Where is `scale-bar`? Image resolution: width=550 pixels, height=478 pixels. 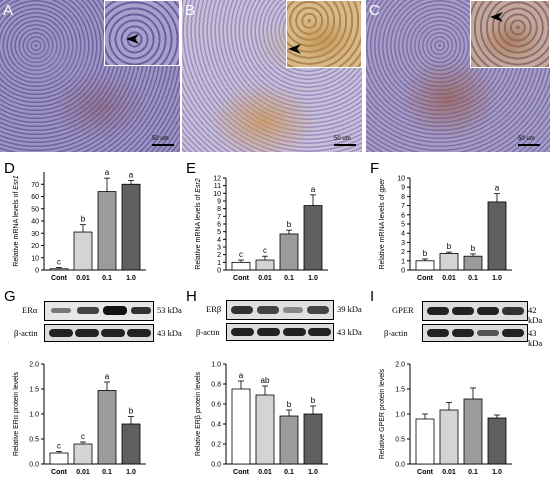
scale-bar is located at coordinates (345, 145).